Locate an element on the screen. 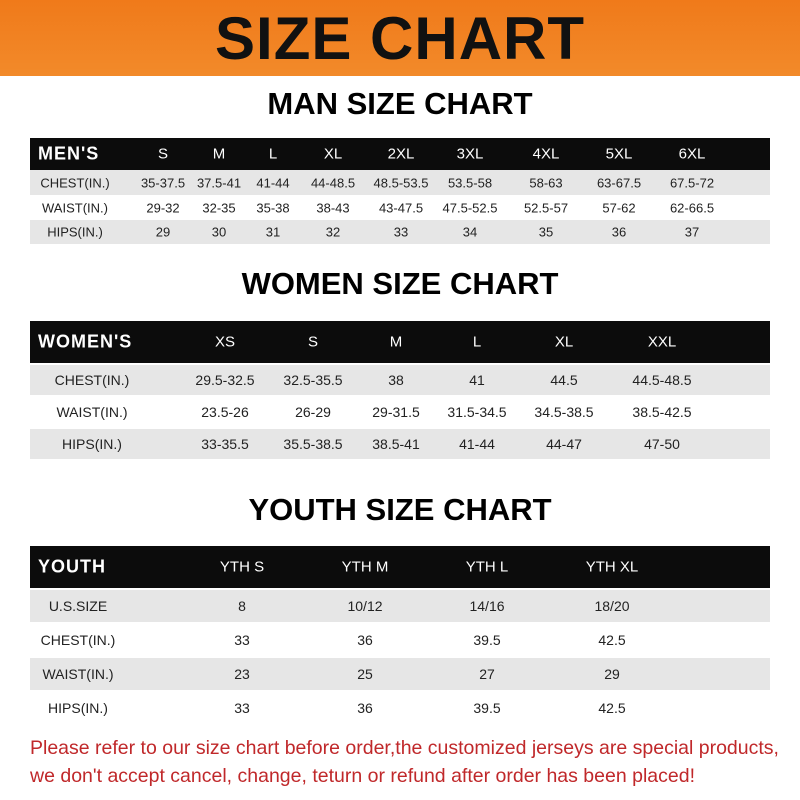 The height and width of the screenshot is (800, 800). size-cell: 44.5-48.5 is located at coordinates (662, 380).